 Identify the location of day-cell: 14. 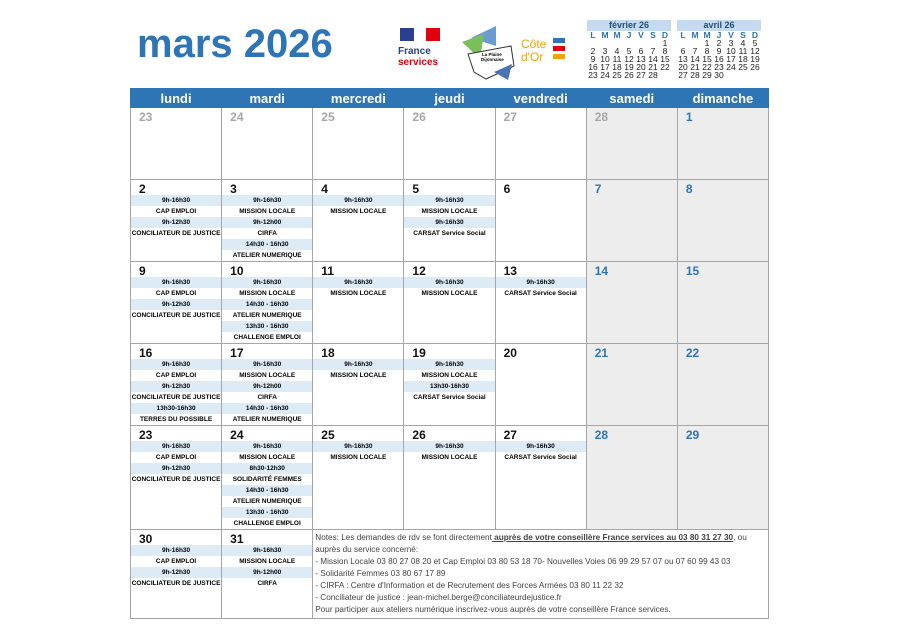
(631, 302).